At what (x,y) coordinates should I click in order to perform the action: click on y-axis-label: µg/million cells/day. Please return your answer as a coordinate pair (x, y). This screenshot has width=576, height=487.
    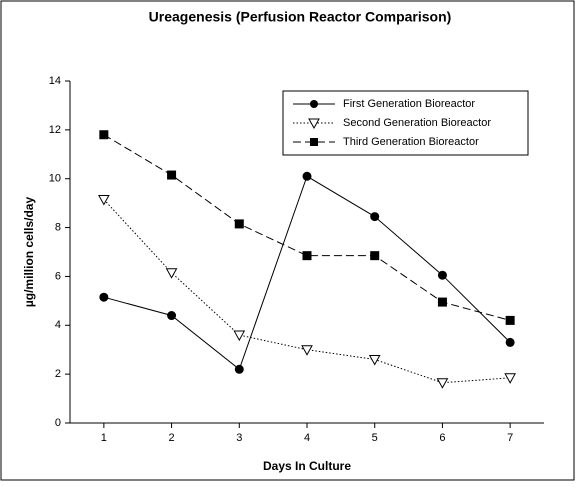
    Looking at the image, I should click on (29, 252).